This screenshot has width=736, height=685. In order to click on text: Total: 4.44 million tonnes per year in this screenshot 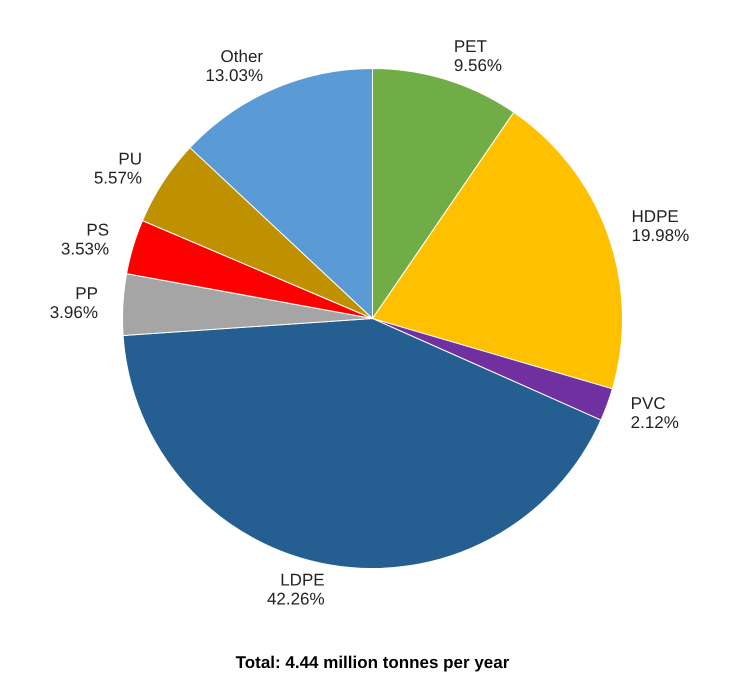, I will do `click(373, 662)`.